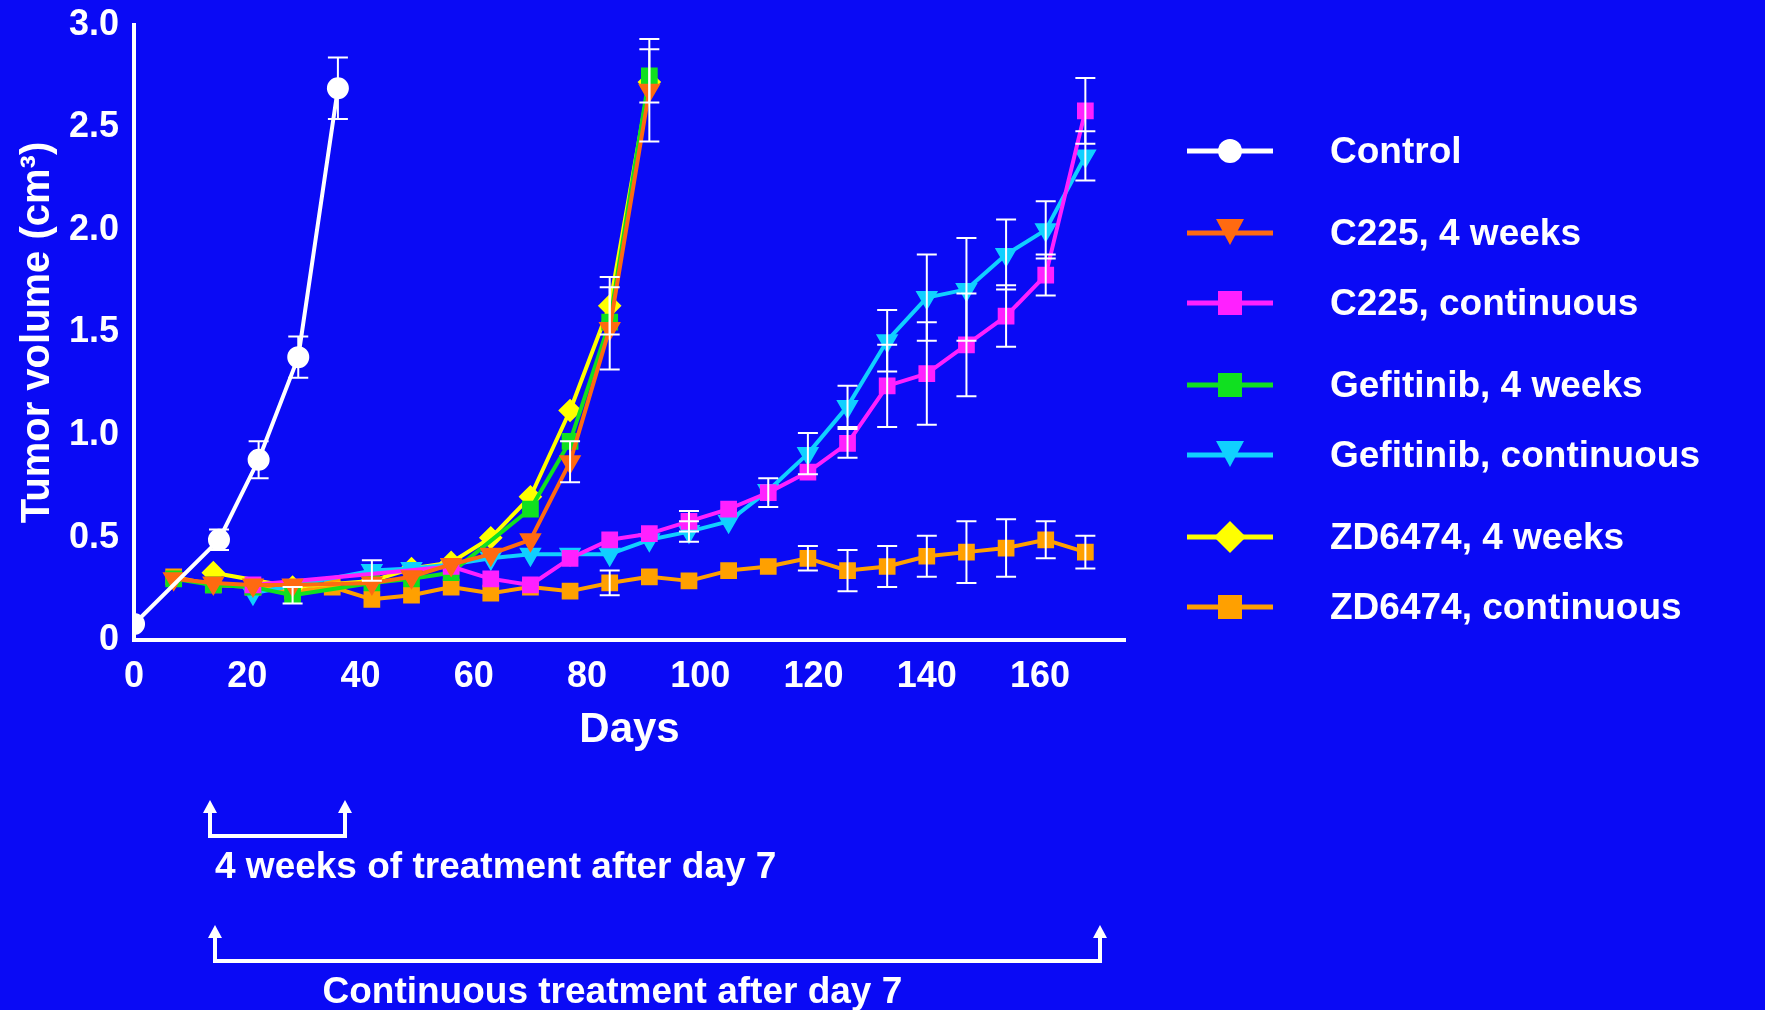 This screenshot has width=1765, height=1010. What do you see at coordinates (94, 330) in the screenshot?
I see `y-tick-label: 1.5` at bounding box center [94, 330].